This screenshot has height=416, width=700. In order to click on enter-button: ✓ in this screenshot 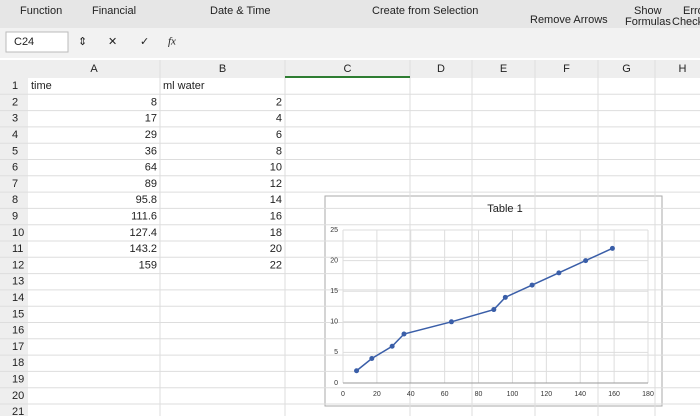, I will do `click(144, 42)`.